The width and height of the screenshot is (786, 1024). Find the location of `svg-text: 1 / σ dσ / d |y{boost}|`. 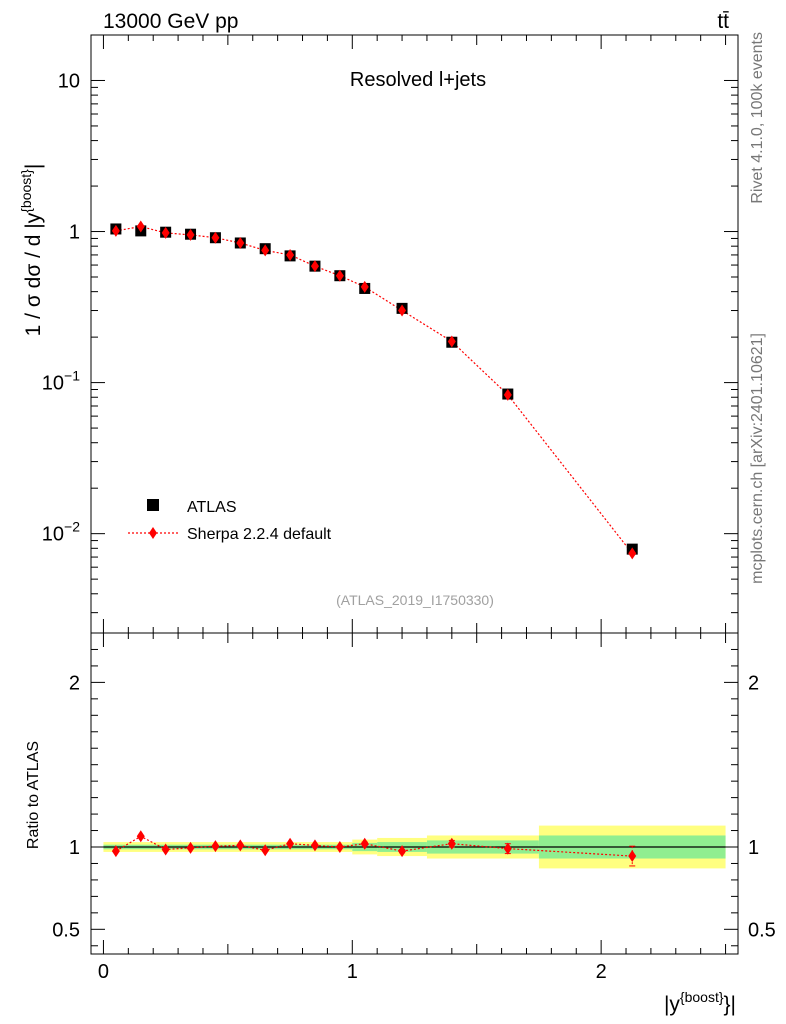

svg-text: 1 / σ dσ / d |y{boost}| is located at coordinates (31, 250).